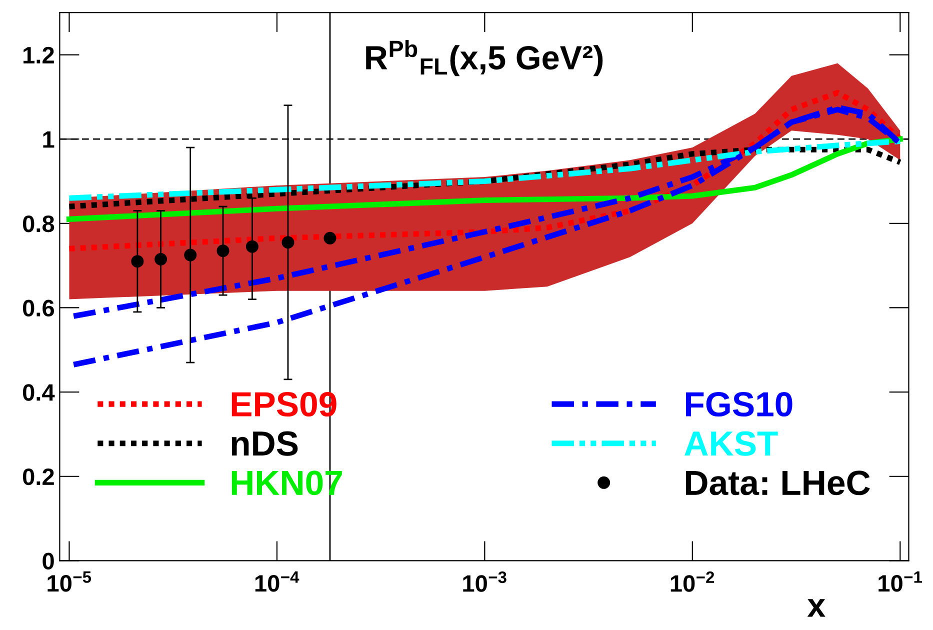 The image size is (933, 630). I want to click on y-tick-label: 1.2, so click(39, 55).